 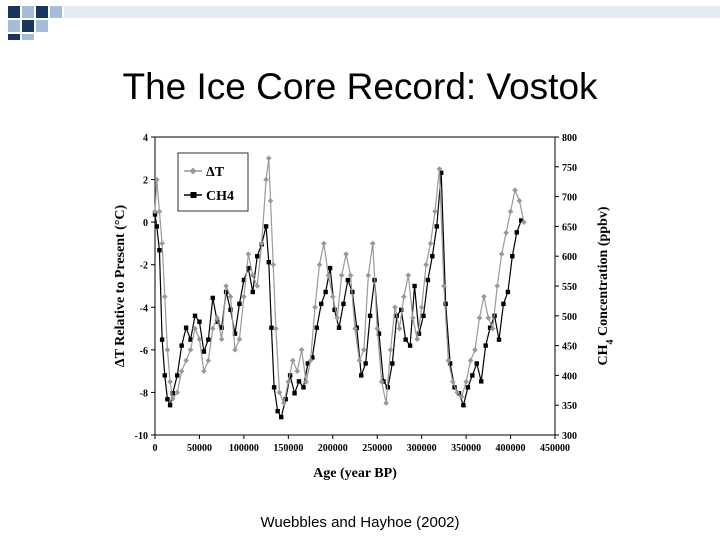 I want to click on y-left-tick-label: -4, so click(x=144, y=308).